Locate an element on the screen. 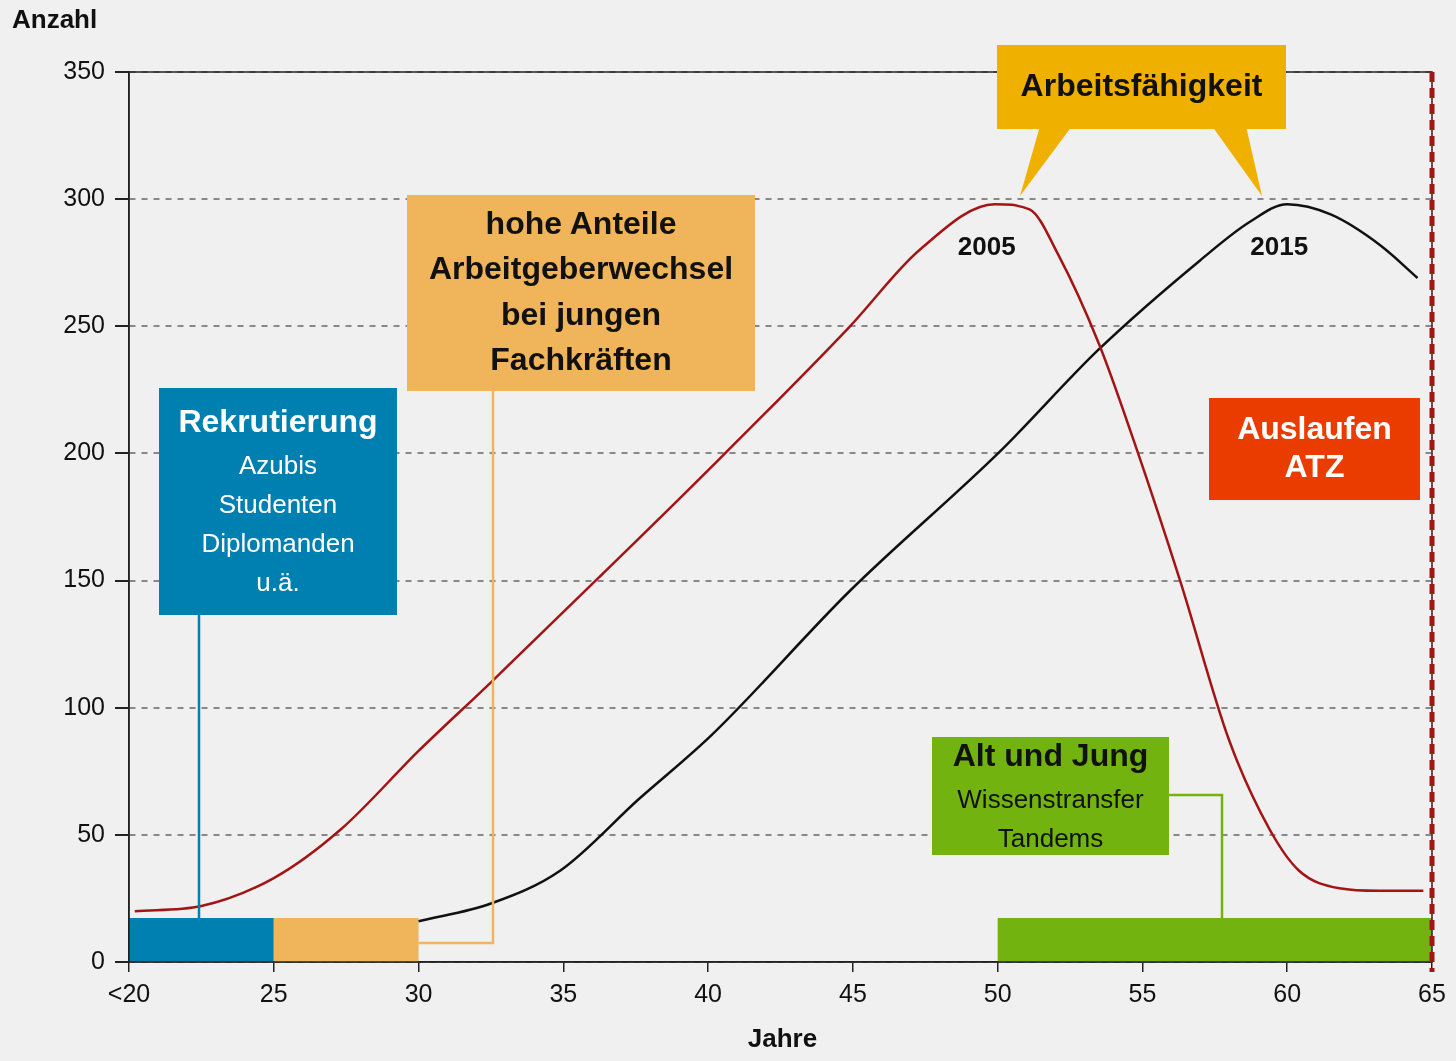 The height and width of the screenshot is (1061, 1456). x-tick-label: 60 is located at coordinates (1287, 992).